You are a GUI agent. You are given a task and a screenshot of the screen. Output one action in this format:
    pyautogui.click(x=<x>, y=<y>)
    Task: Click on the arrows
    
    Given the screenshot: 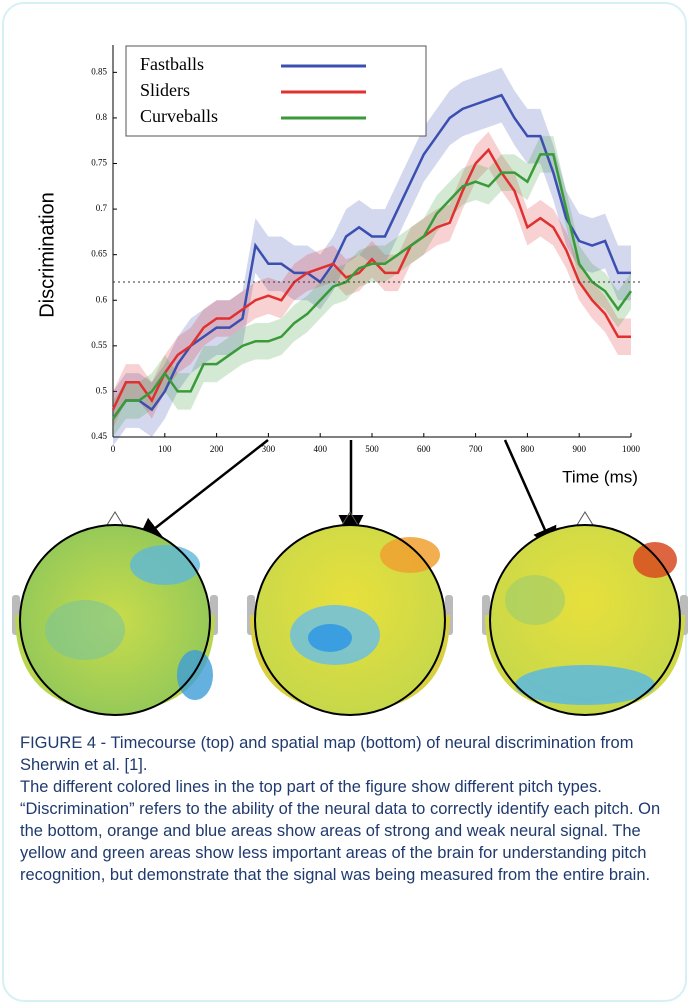 What is the action you would take?
    pyautogui.click(x=346, y=496)
    